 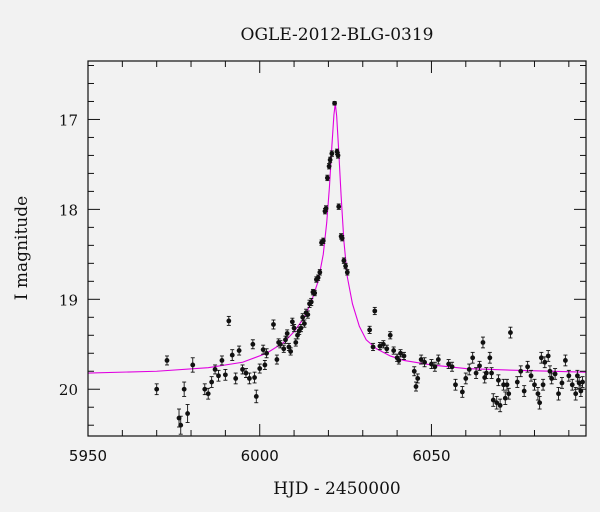 What do you see at coordinates (68, 120) in the screenshot?
I see `y-tick-label: 17` at bounding box center [68, 120].